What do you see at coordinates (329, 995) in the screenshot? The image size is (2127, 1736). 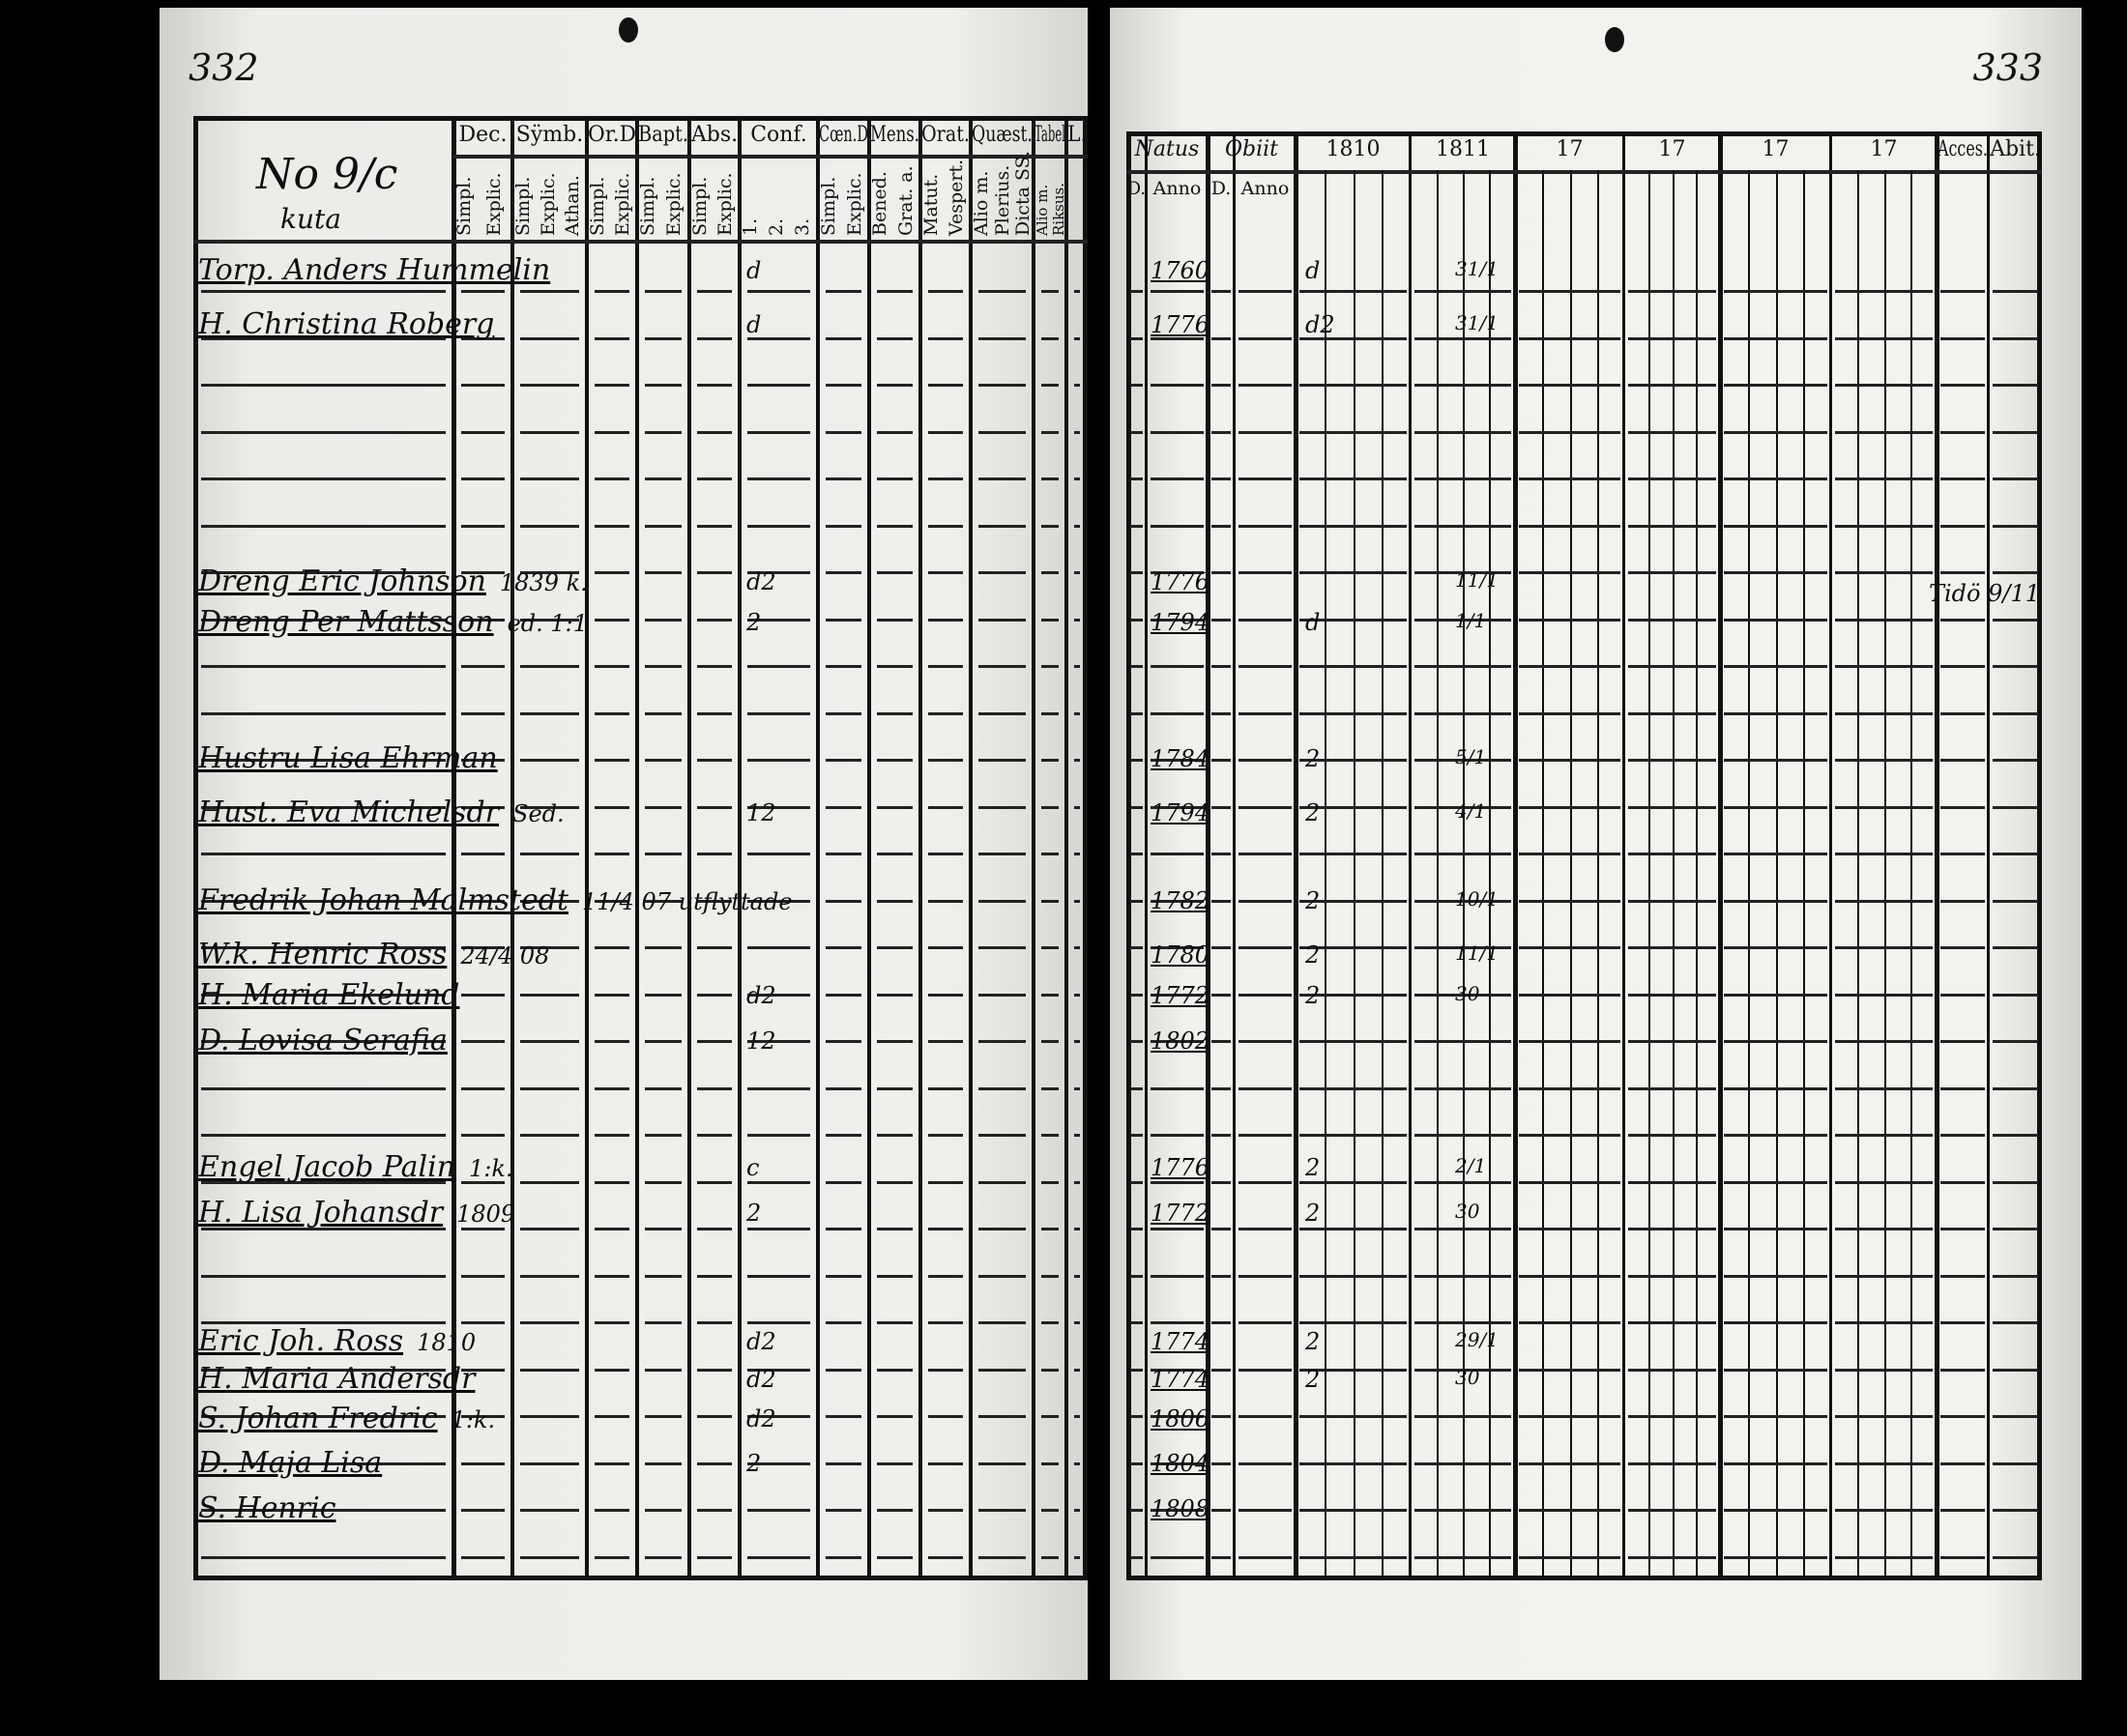 I see `entry-name: H. Maria Ekelund` at bounding box center [329, 995].